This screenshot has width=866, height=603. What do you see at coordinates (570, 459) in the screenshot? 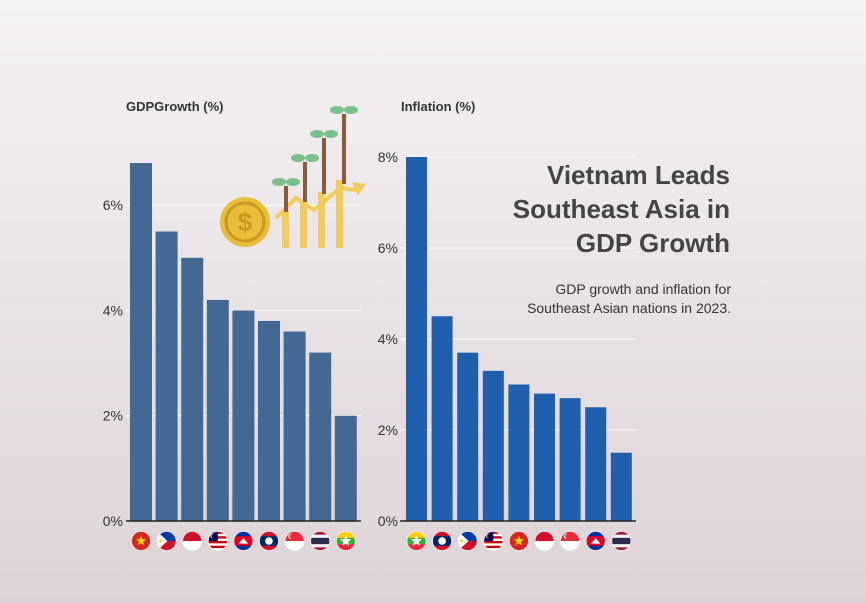
I see `inf-bar-sg` at bounding box center [570, 459].